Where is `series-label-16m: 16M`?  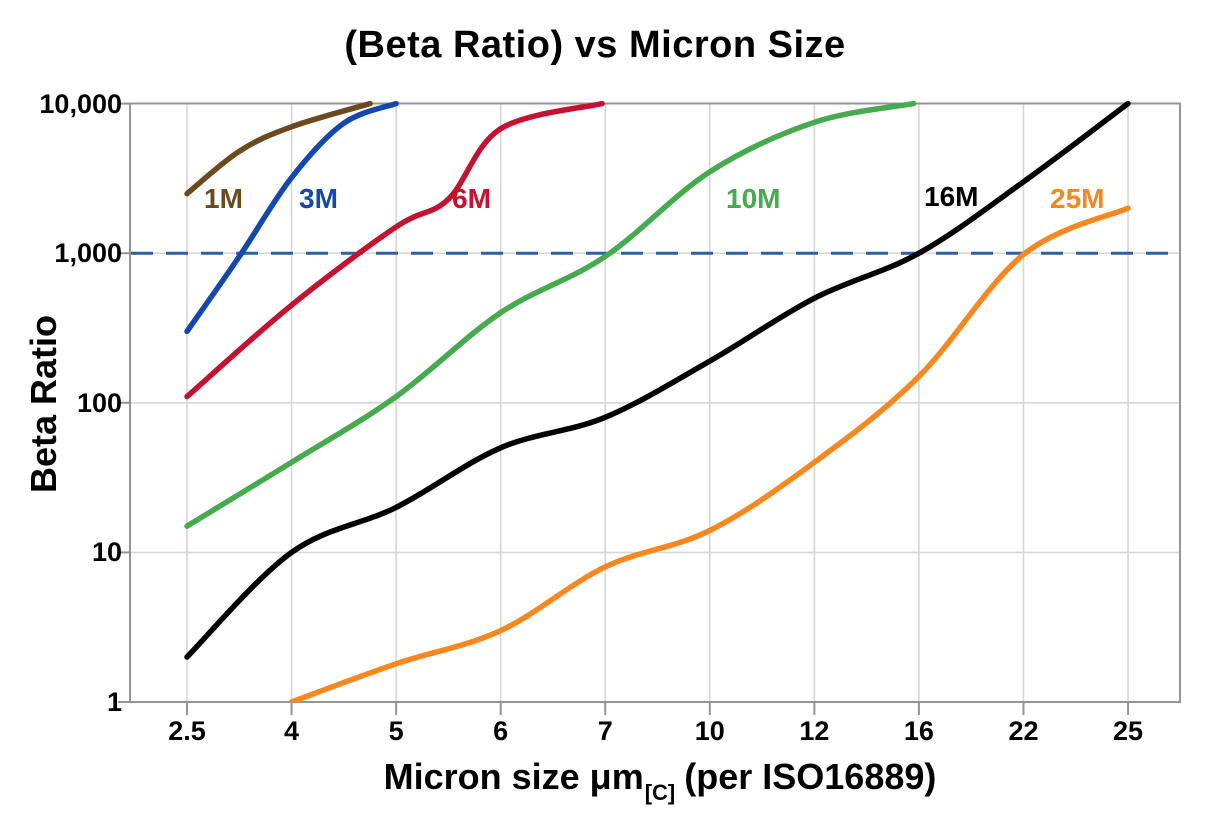
series-label-16m: 16M is located at coordinates (951, 196).